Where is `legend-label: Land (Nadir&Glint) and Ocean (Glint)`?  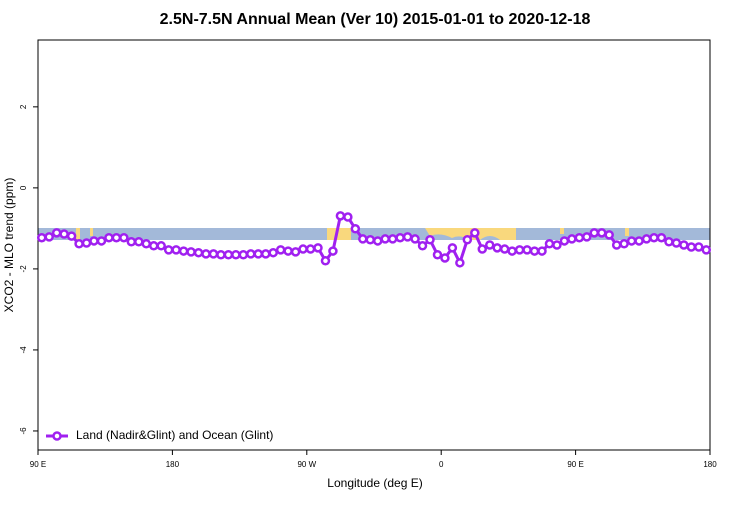 legend-label: Land (Nadir&Glint) and Ocean (Glint) is located at coordinates (174, 435).